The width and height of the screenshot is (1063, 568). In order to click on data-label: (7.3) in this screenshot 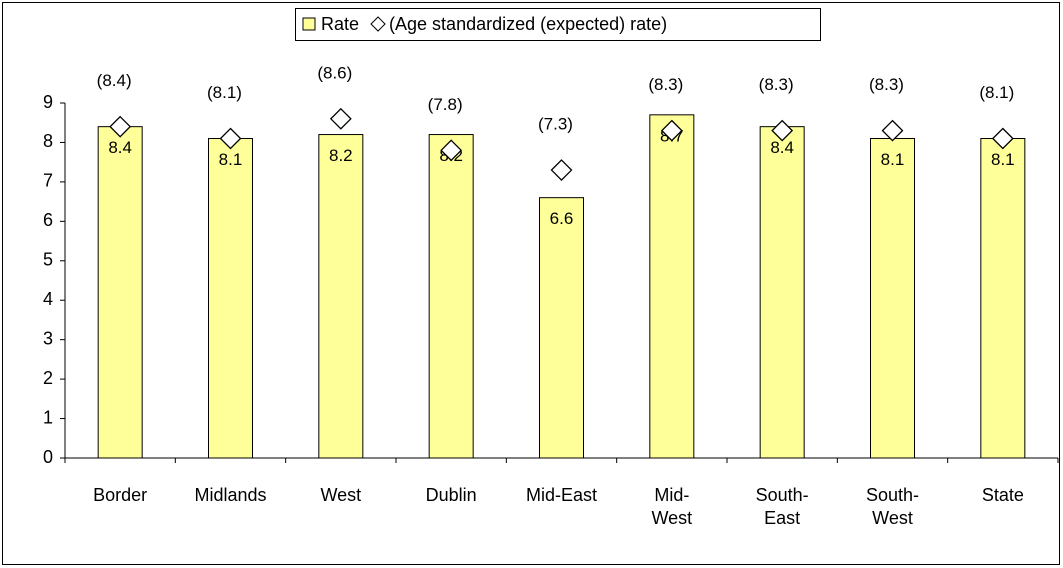, I will do `click(555, 124)`.